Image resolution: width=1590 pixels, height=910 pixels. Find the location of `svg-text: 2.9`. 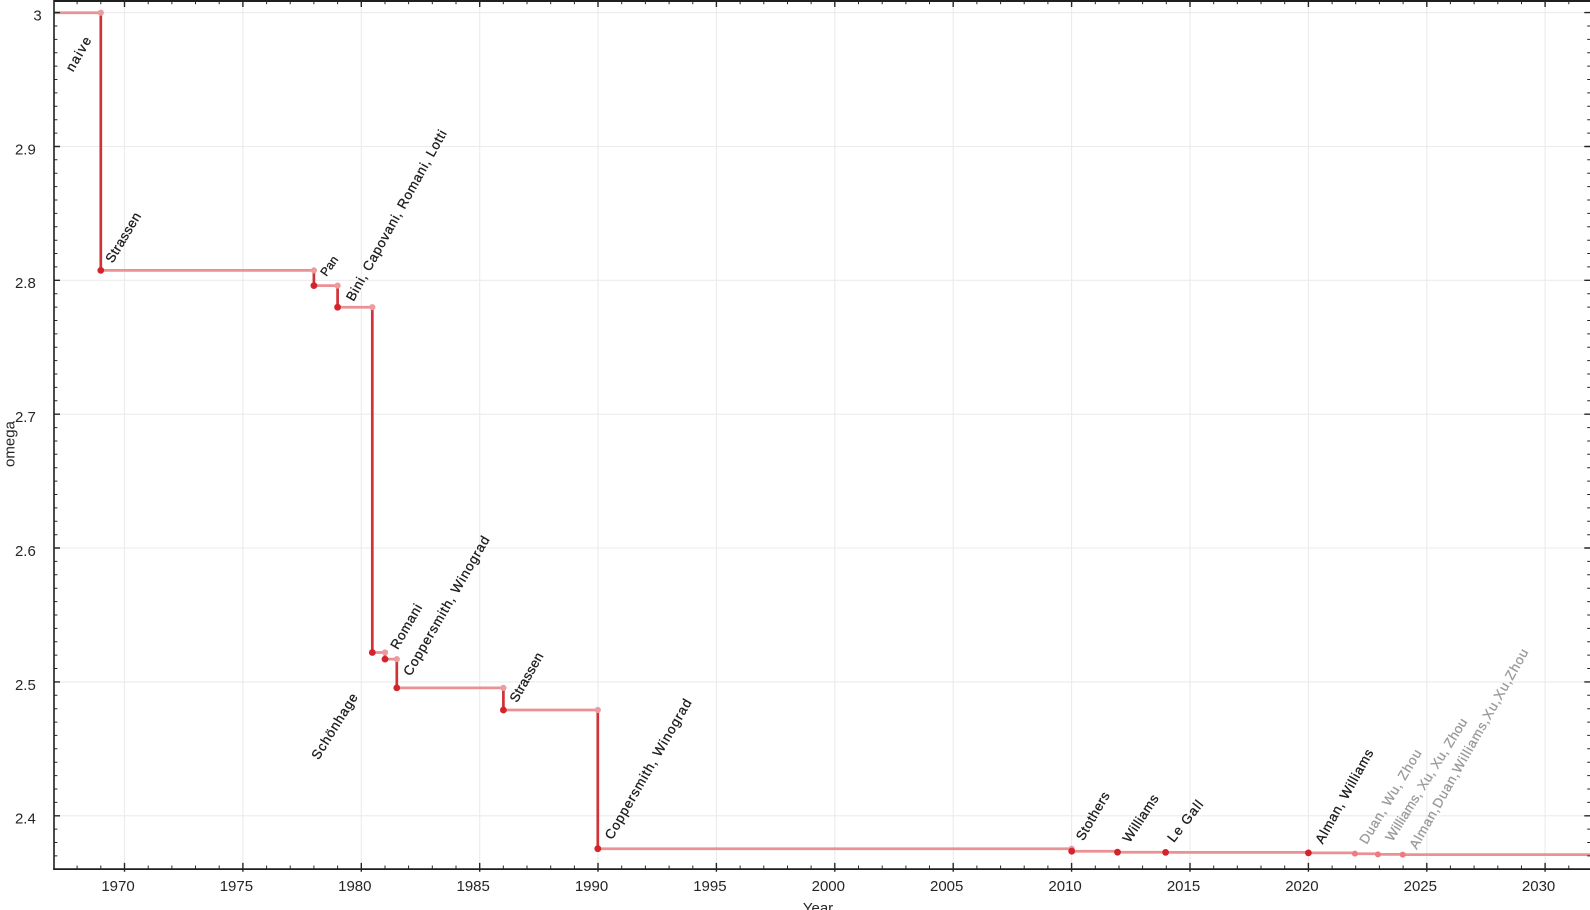

svg-text: 2.9 is located at coordinates (25, 149).